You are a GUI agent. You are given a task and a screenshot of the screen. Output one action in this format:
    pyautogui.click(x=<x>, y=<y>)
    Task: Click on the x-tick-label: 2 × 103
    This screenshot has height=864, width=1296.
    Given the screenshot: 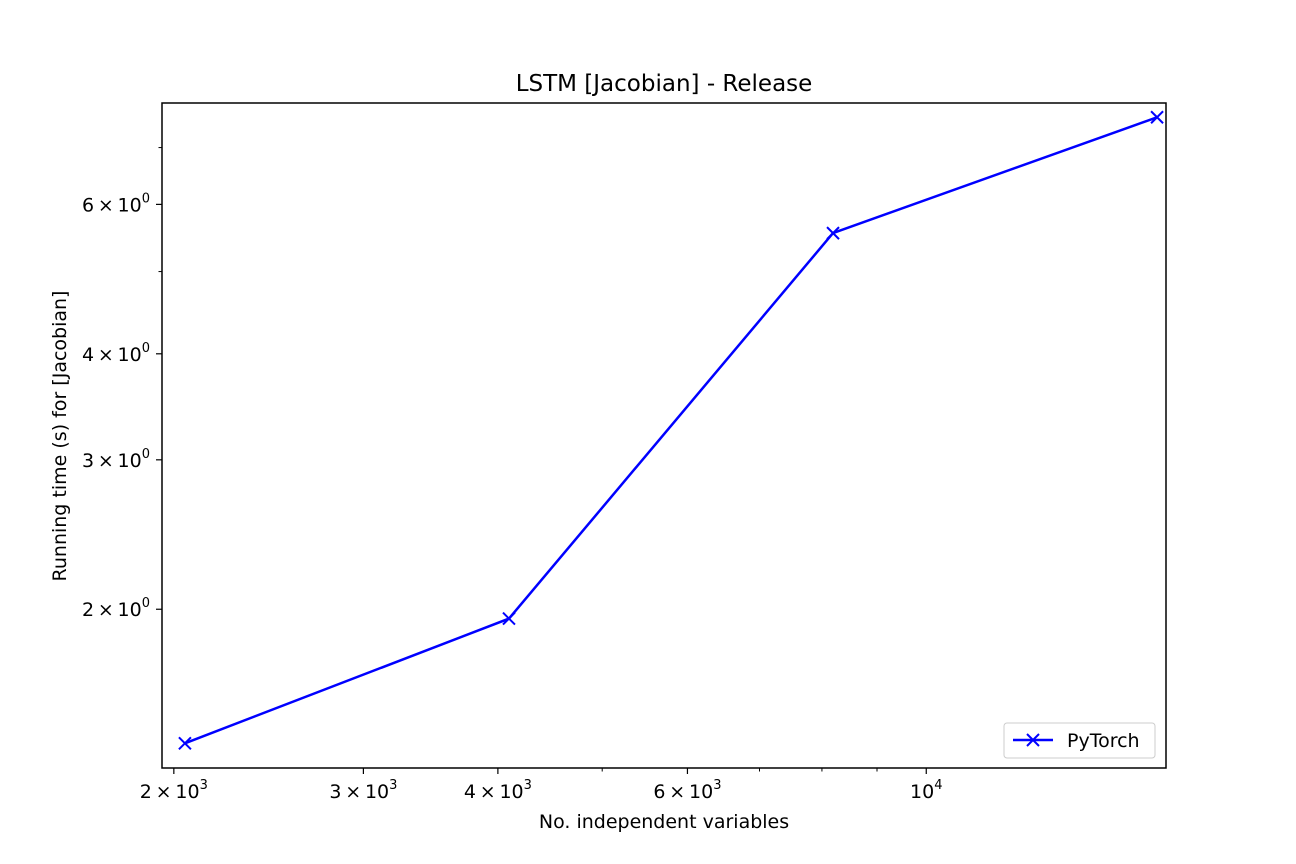 What is the action you would take?
    pyautogui.click(x=174, y=790)
    